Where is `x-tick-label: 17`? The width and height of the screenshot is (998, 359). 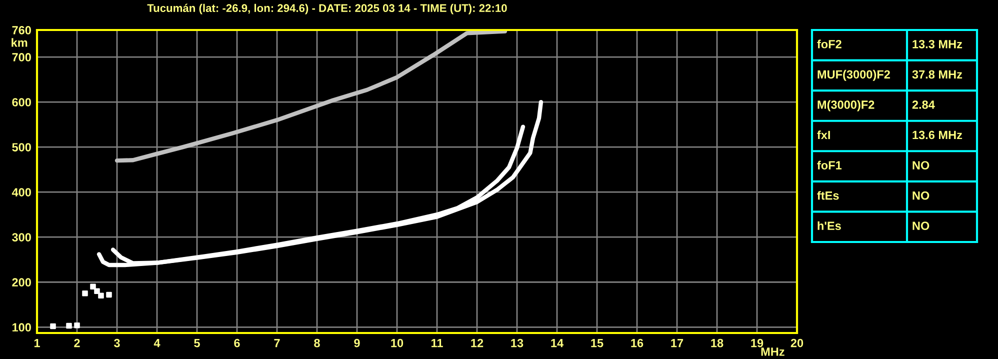 x-tick-label: 17 is located at coordinates (677, 343).